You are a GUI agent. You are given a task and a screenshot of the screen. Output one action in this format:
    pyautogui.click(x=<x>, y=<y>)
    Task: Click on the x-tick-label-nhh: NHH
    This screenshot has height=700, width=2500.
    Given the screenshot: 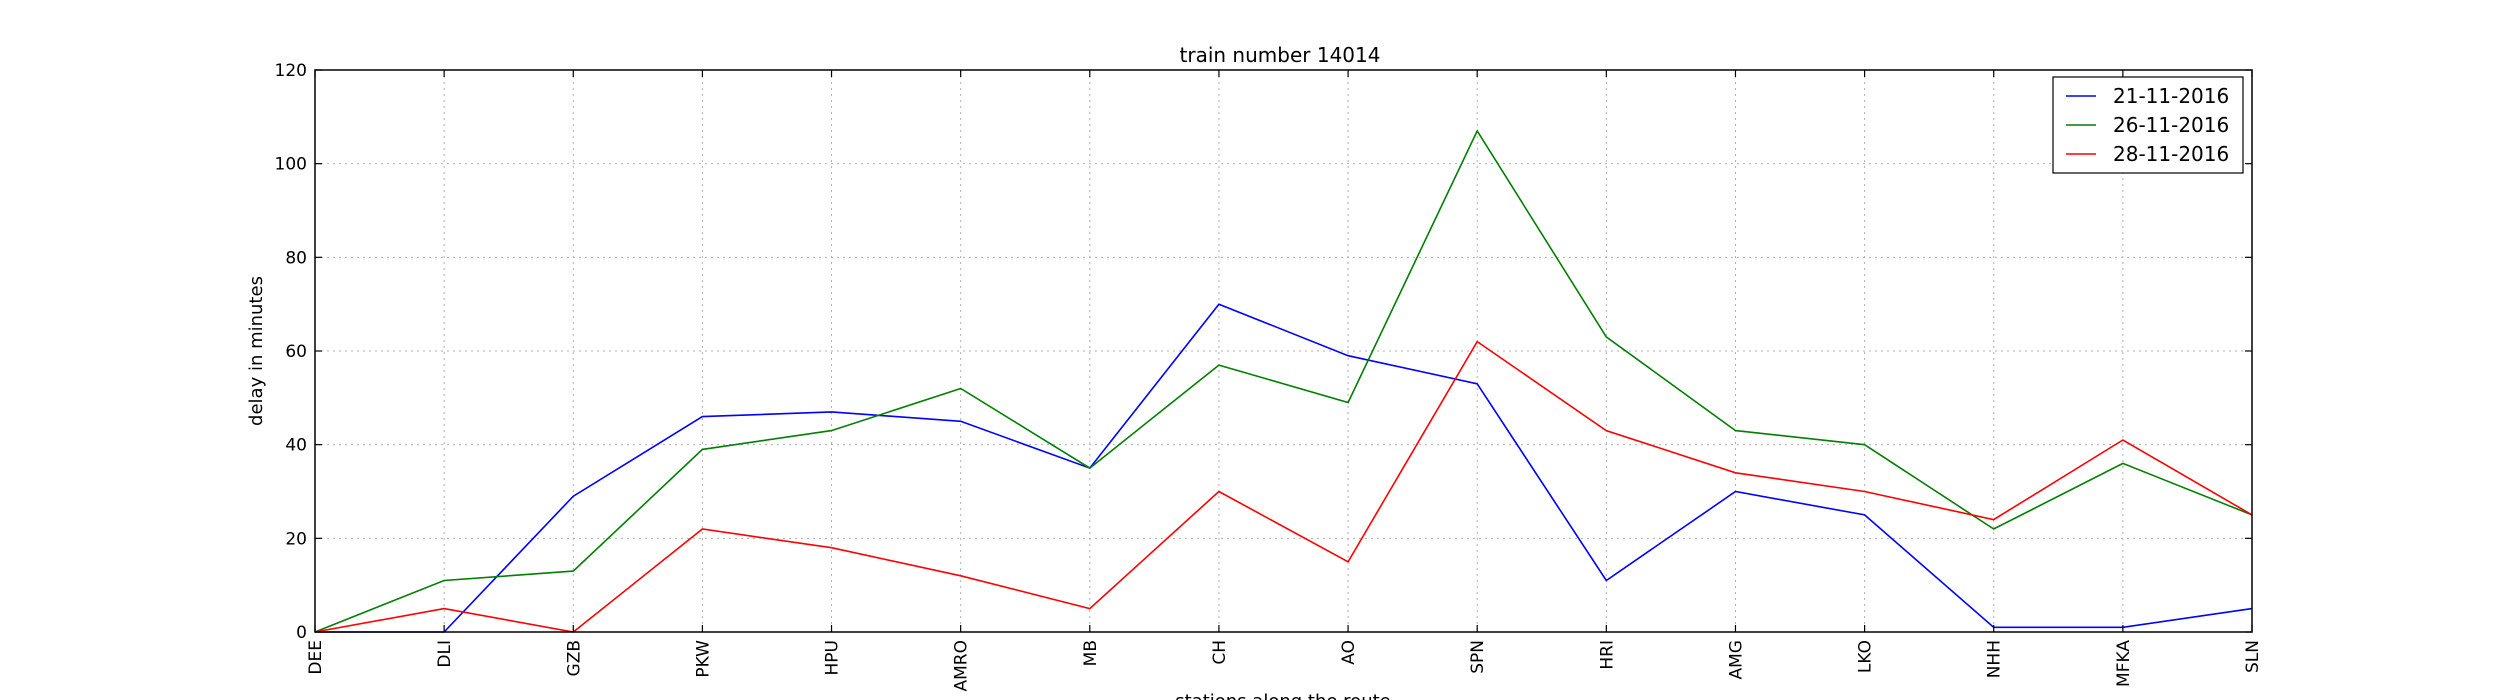 What is the action you would take?
    pyautogui.click(x=1995, y=659)
    